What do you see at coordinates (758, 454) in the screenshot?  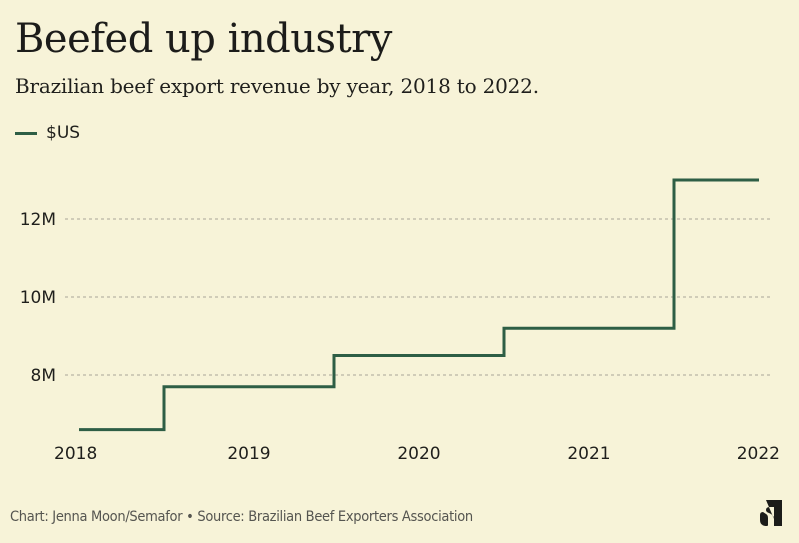 I see `x-tick-label: 2022` at bounding box center [758, 454].